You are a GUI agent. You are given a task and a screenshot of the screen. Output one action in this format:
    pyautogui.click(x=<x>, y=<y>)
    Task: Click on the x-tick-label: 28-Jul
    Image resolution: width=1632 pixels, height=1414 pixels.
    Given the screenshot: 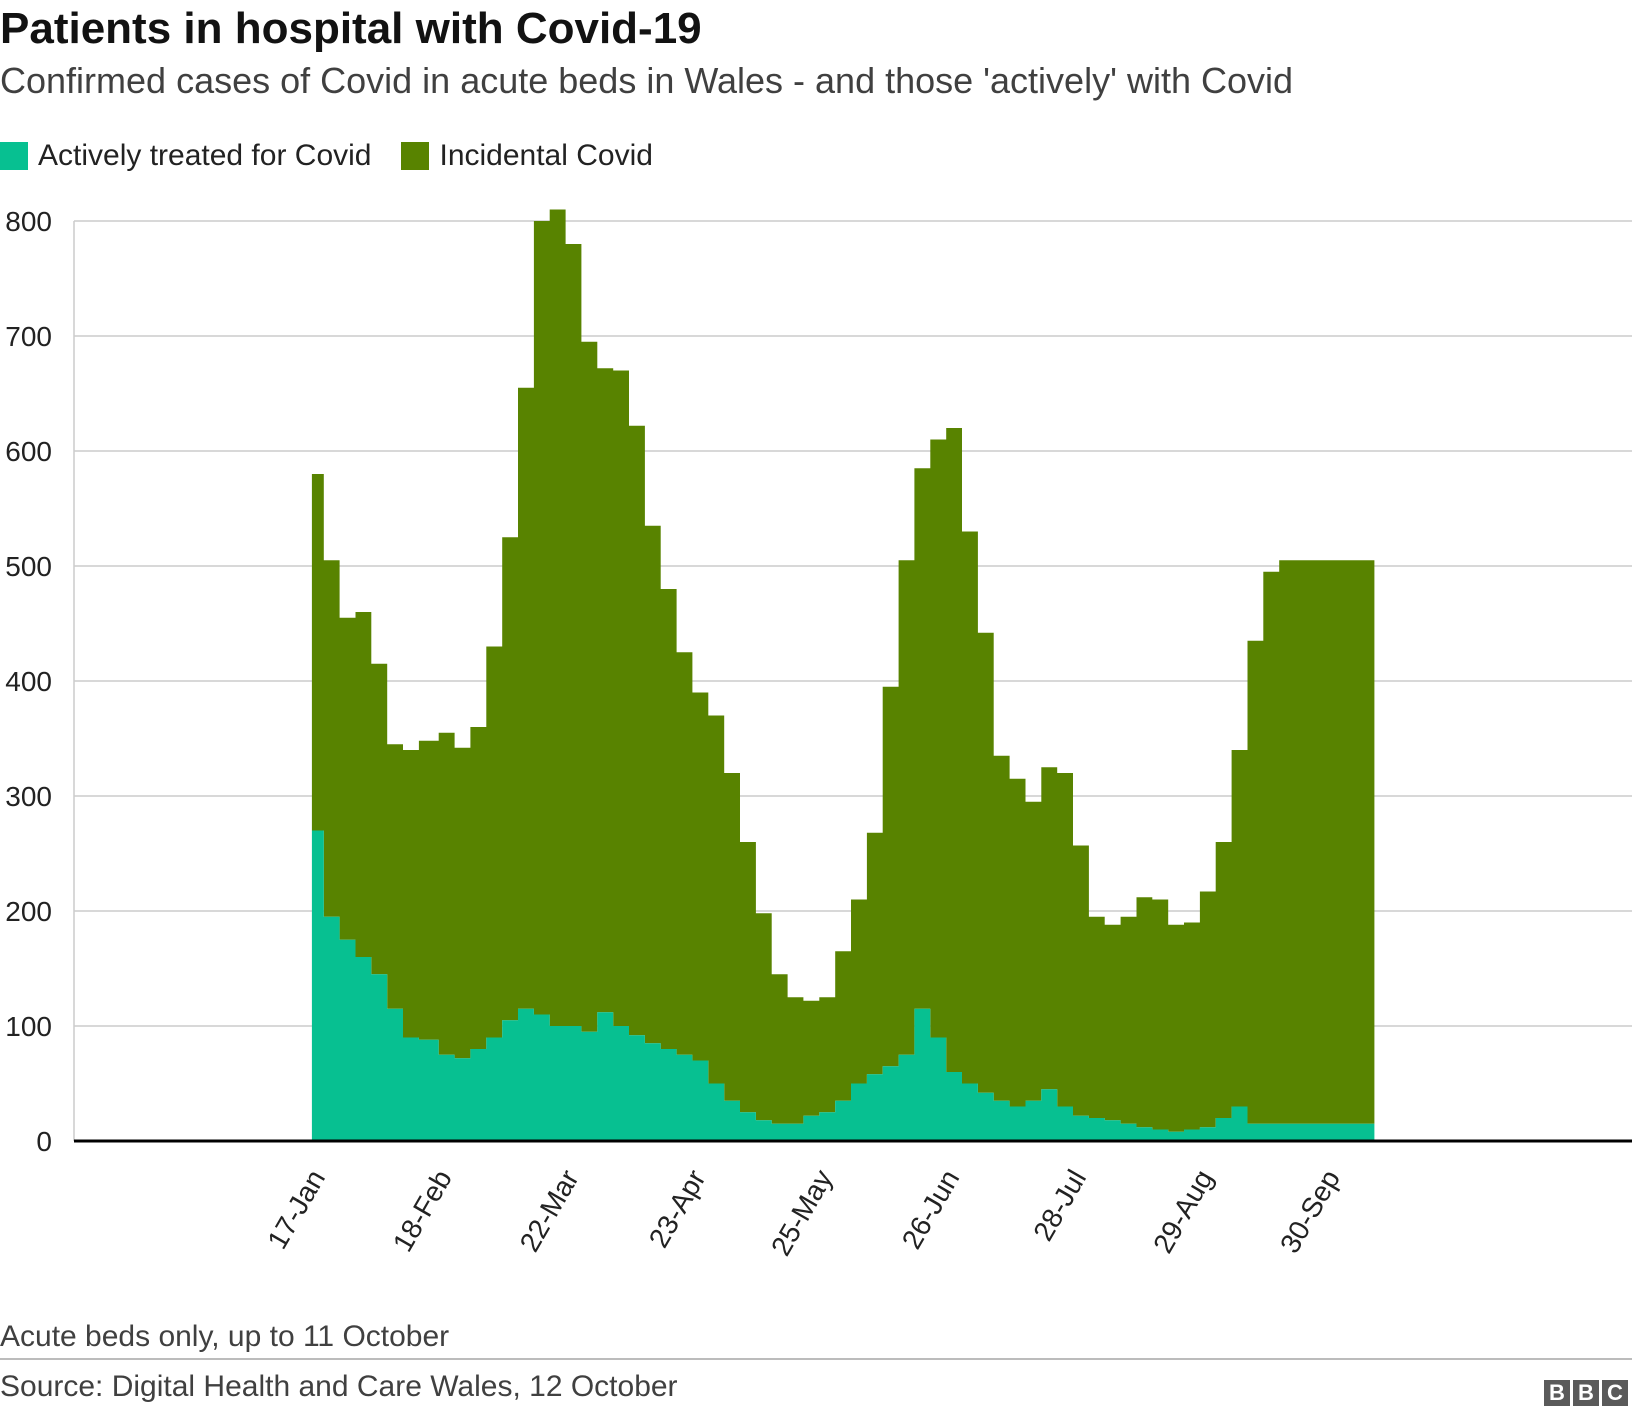 What is the action you would take?
    pyautogui.click(x=1059, y=1206)
    